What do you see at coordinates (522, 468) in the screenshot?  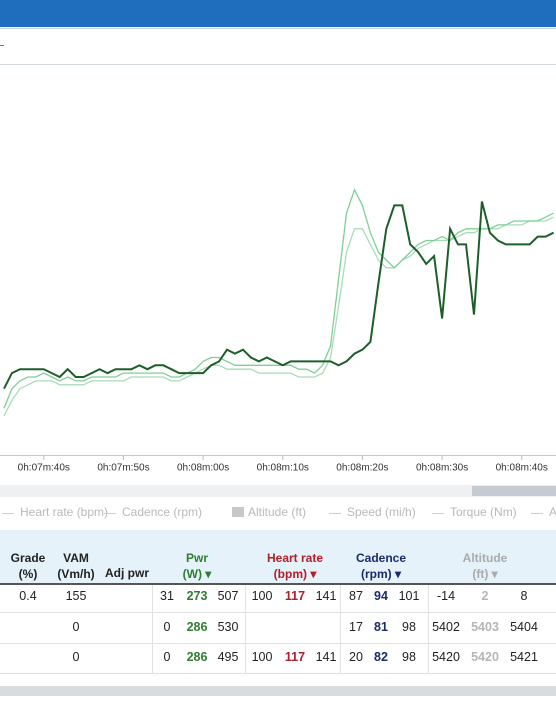 I see `x-tick-label: 0h:08m:40s` at bounding box center [522, 468].